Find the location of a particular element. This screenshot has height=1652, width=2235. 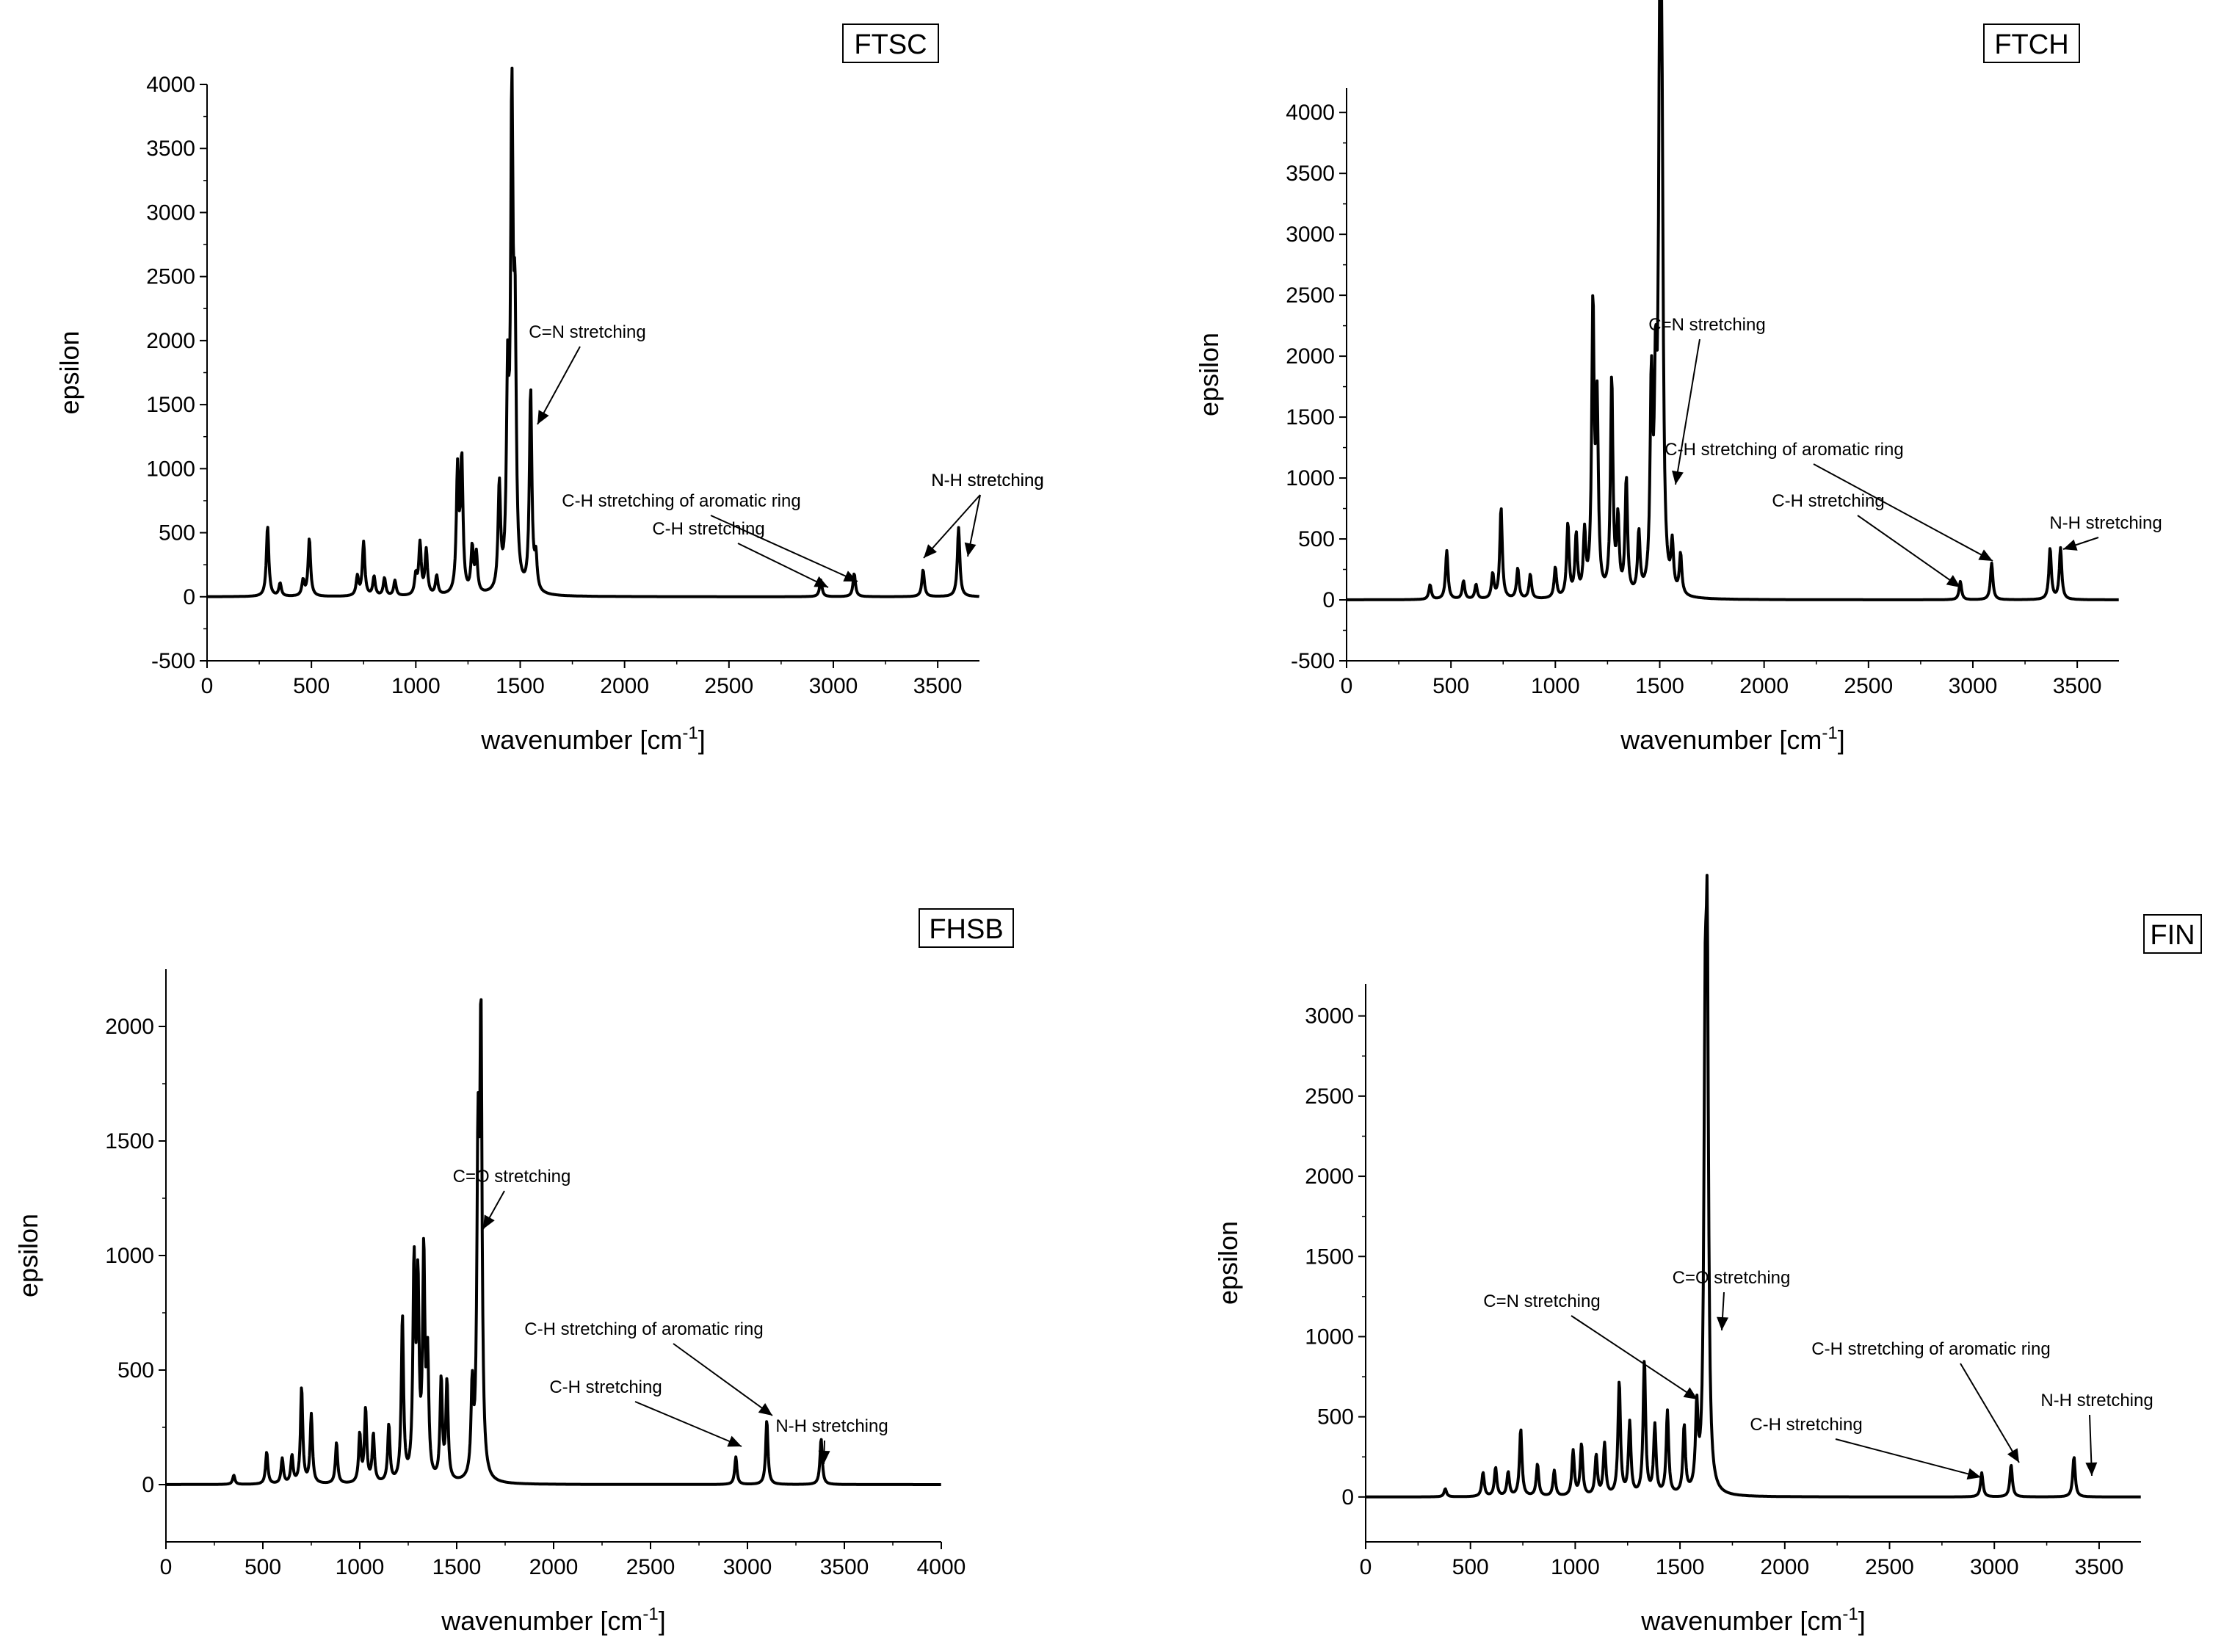

y-tick-label: 3500 is located at coordinates (1310, 174).